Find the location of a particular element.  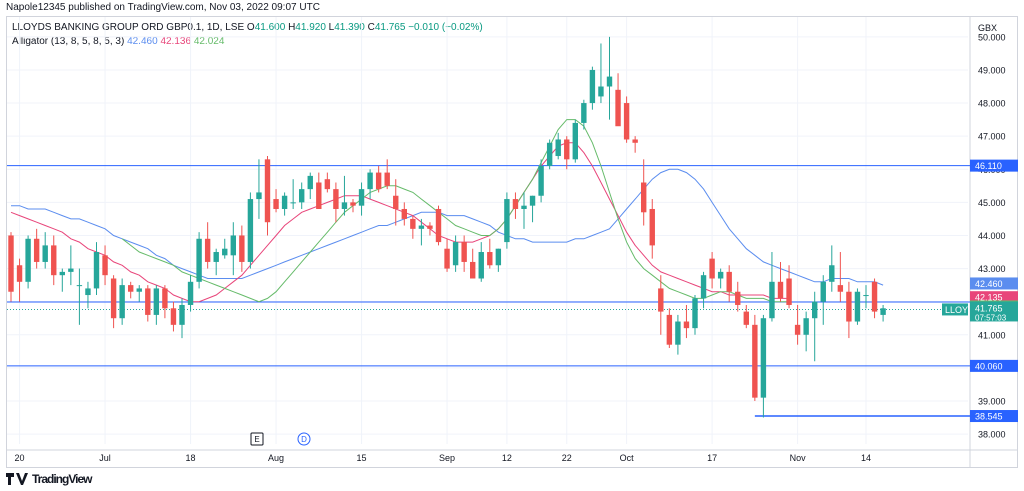

x-tick-label: 14 is located at coordinates (866, 458).